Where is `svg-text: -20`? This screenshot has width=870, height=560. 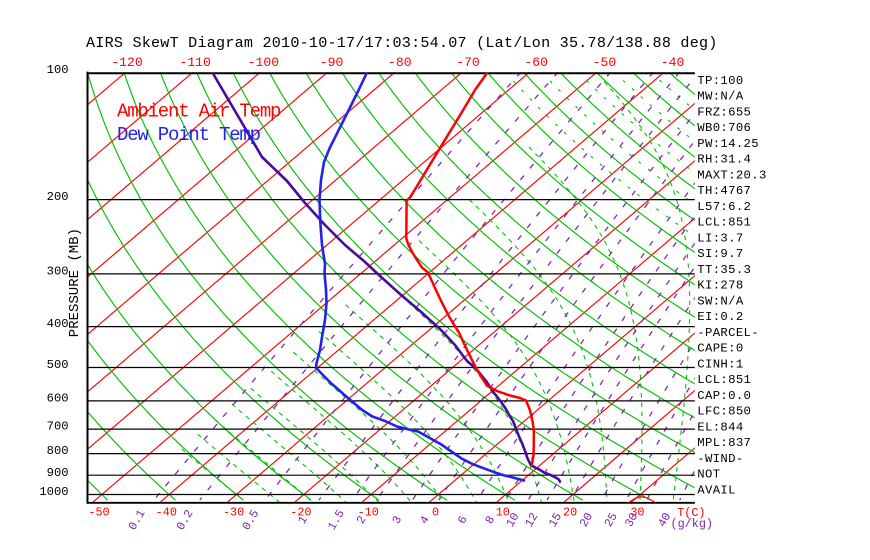
svg-text: -20 is located at coordinates (300, 513).